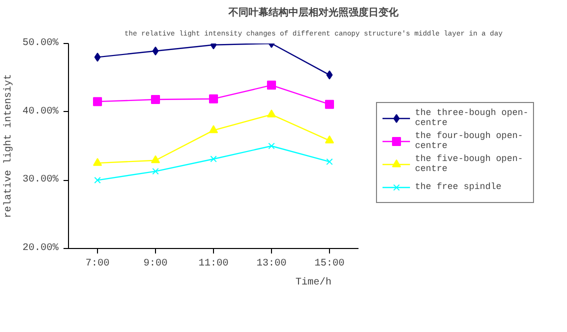  Describe the element at coordinates (40, 248) in the screenshot. I see `y-tick-label: 20.00%` at that location.